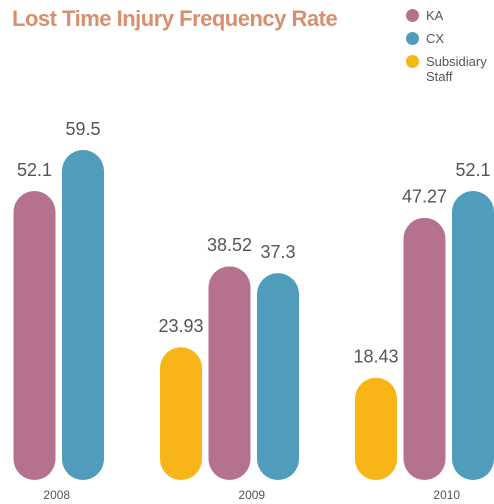 This screenshot has height=504, width=494. Describe the element at coordinates (56, 495) in the screenshot. I see `x-tick-label: 2008` at that location.